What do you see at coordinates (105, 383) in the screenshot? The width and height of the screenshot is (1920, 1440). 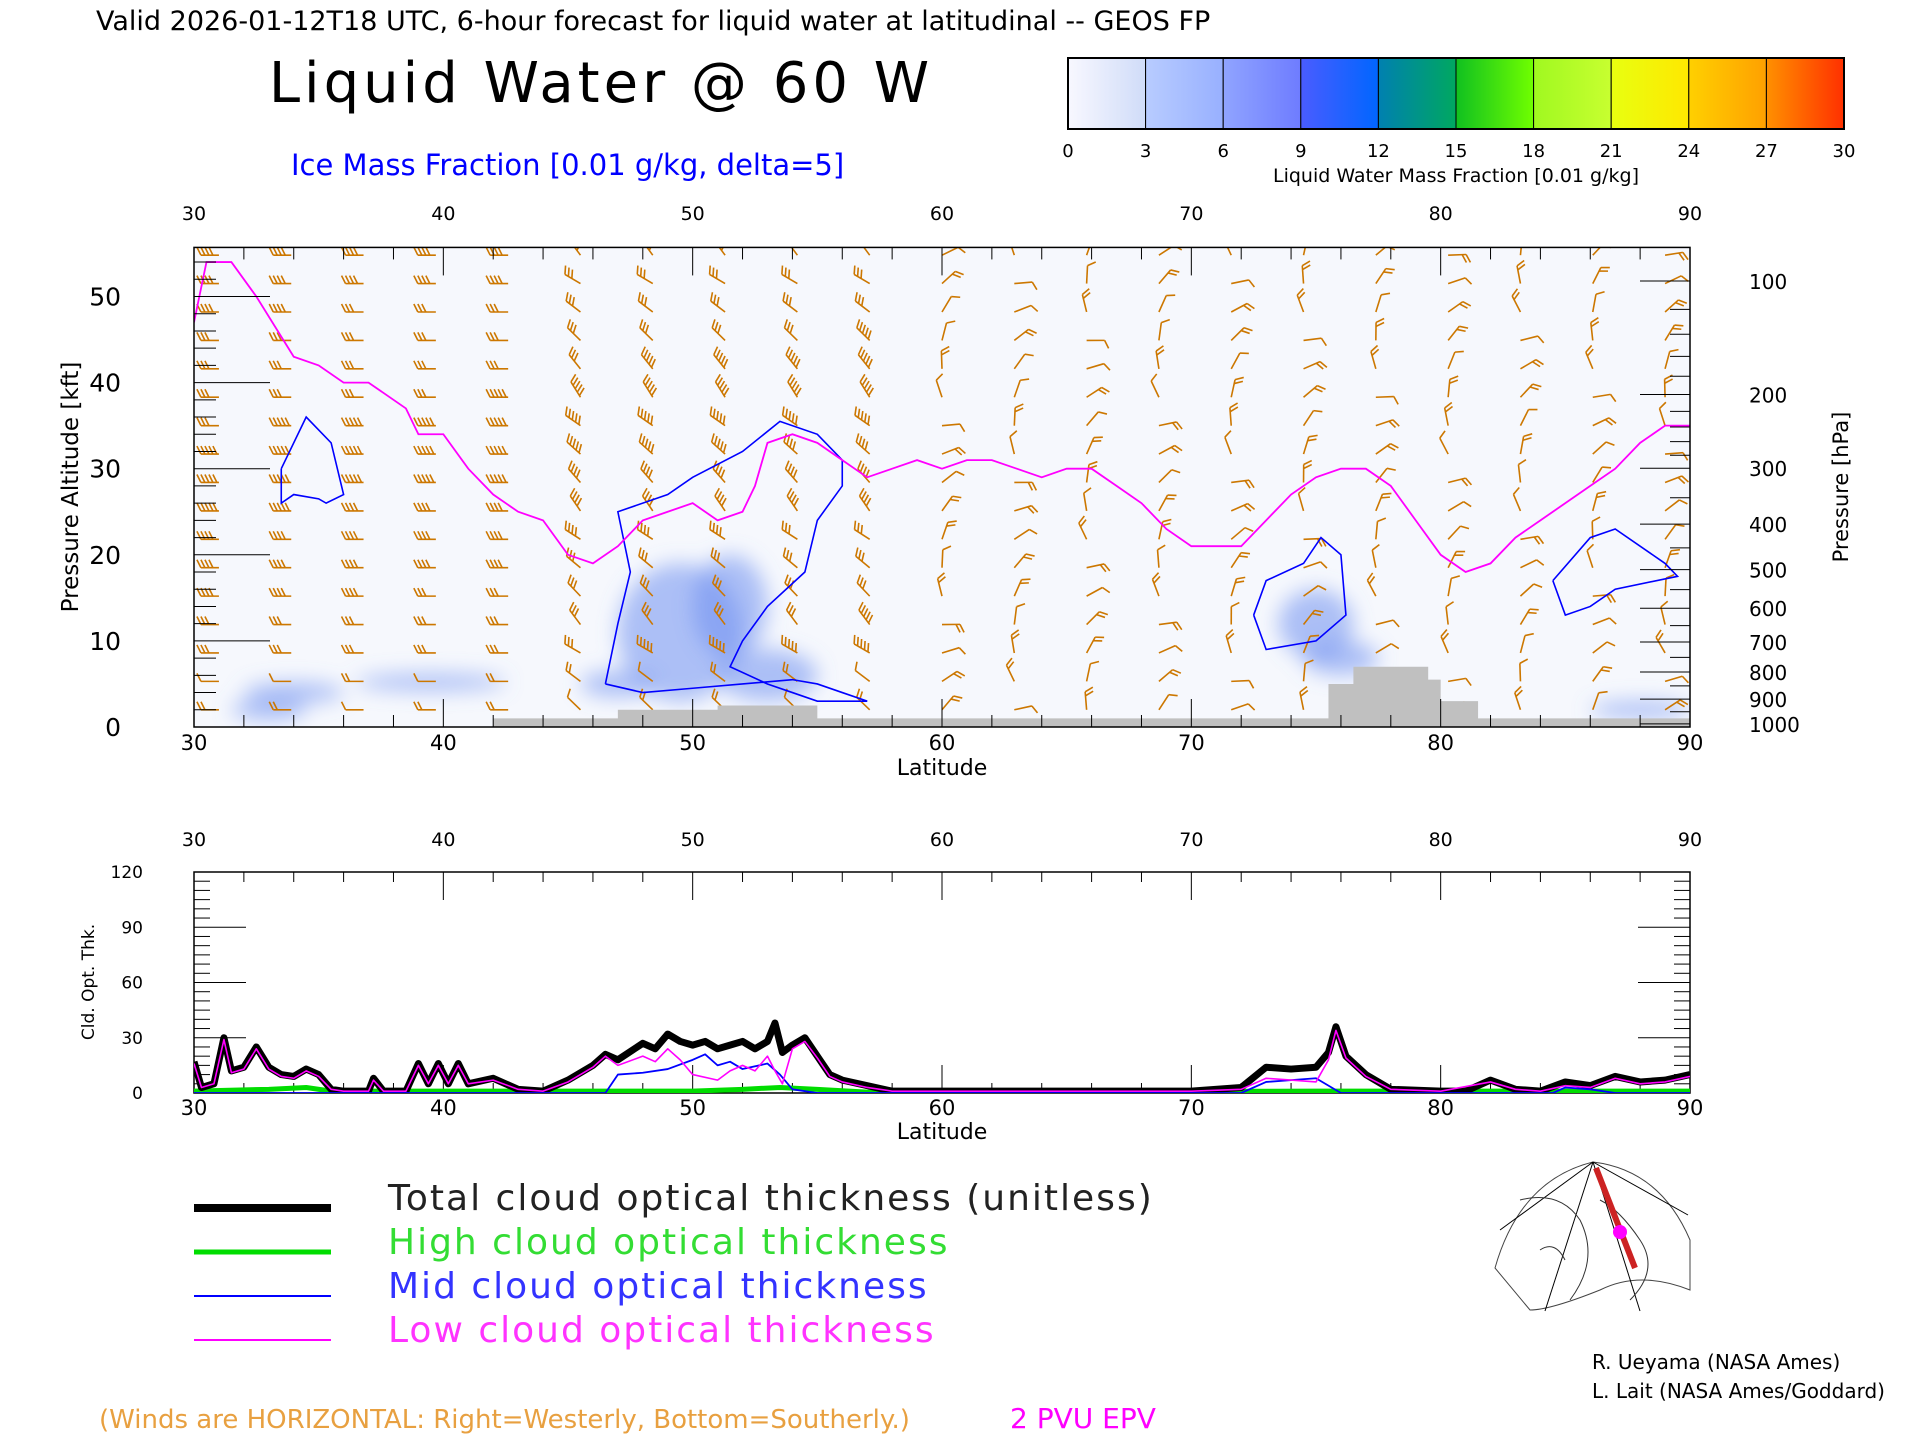 I see `y-tick-label: 40` at bounding box center [105, 383].